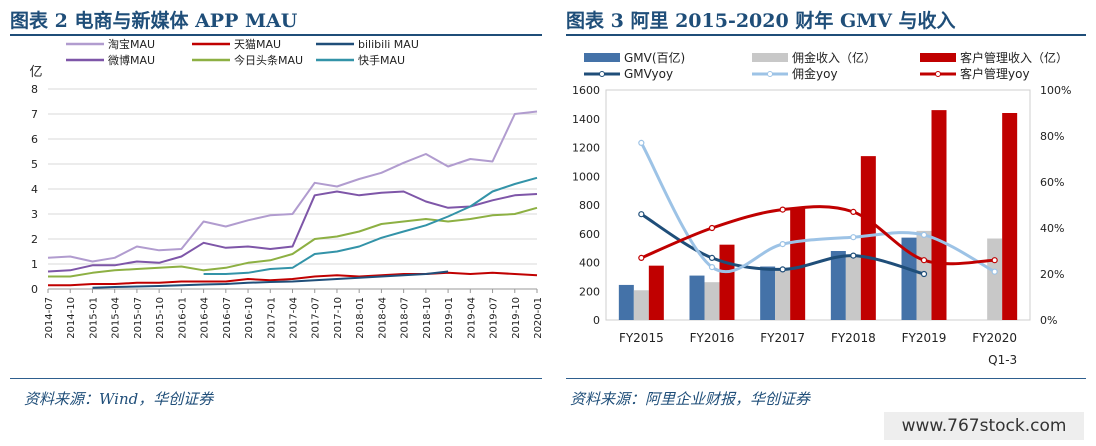  I want to click on legend-label: 天猫MAU, so click(257, 44).